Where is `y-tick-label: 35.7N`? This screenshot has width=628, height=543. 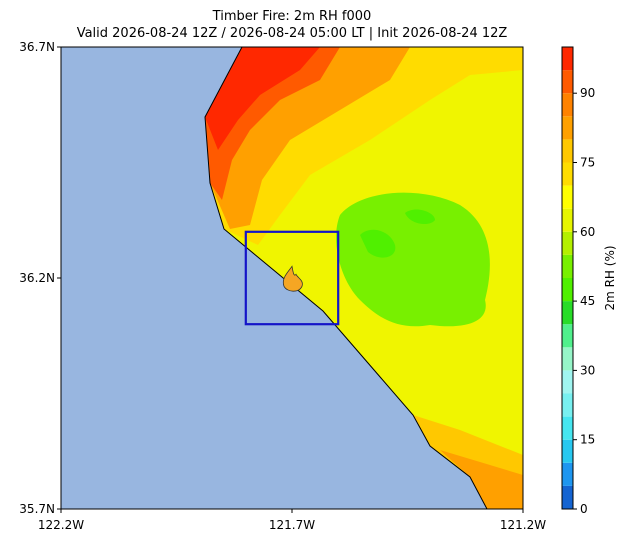
y-tick-label: 35.7N is located at coordinates (37, 509).